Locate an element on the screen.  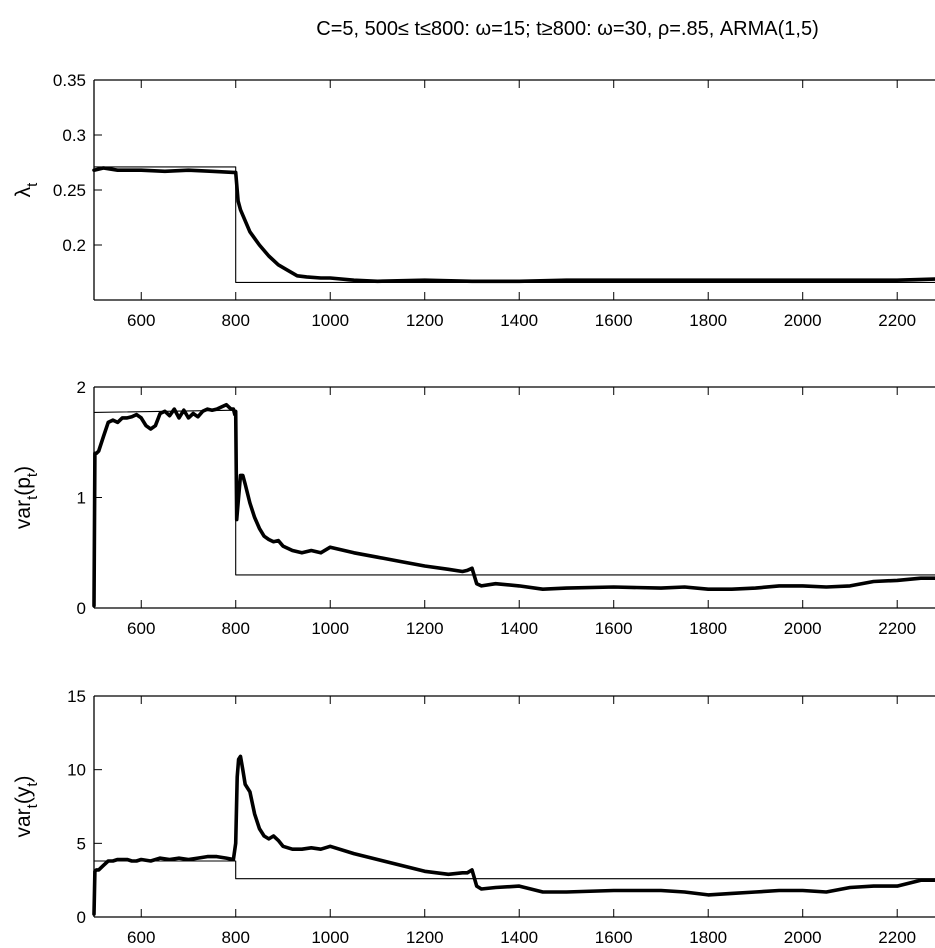
y-tick-label: 2 is located at coordinates (81, 387).